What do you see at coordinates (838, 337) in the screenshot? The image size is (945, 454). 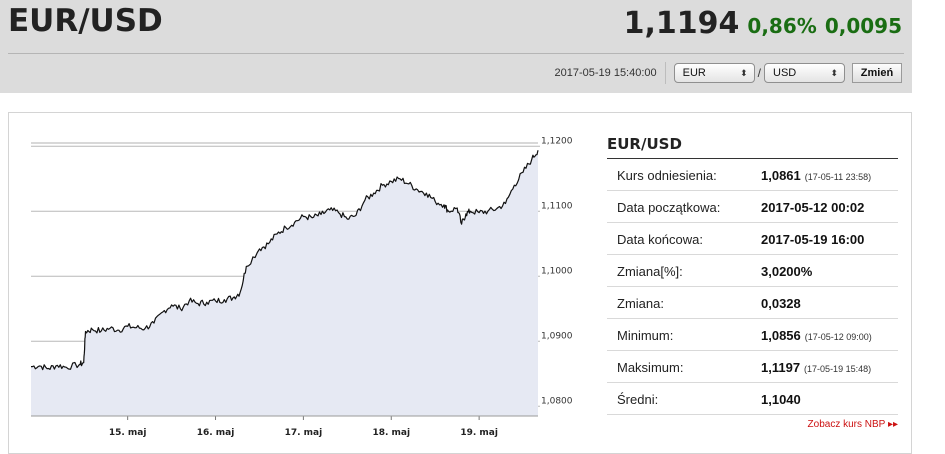 I see `info-note: (17-05-12 09:00)` at bounding box center [838, 337].